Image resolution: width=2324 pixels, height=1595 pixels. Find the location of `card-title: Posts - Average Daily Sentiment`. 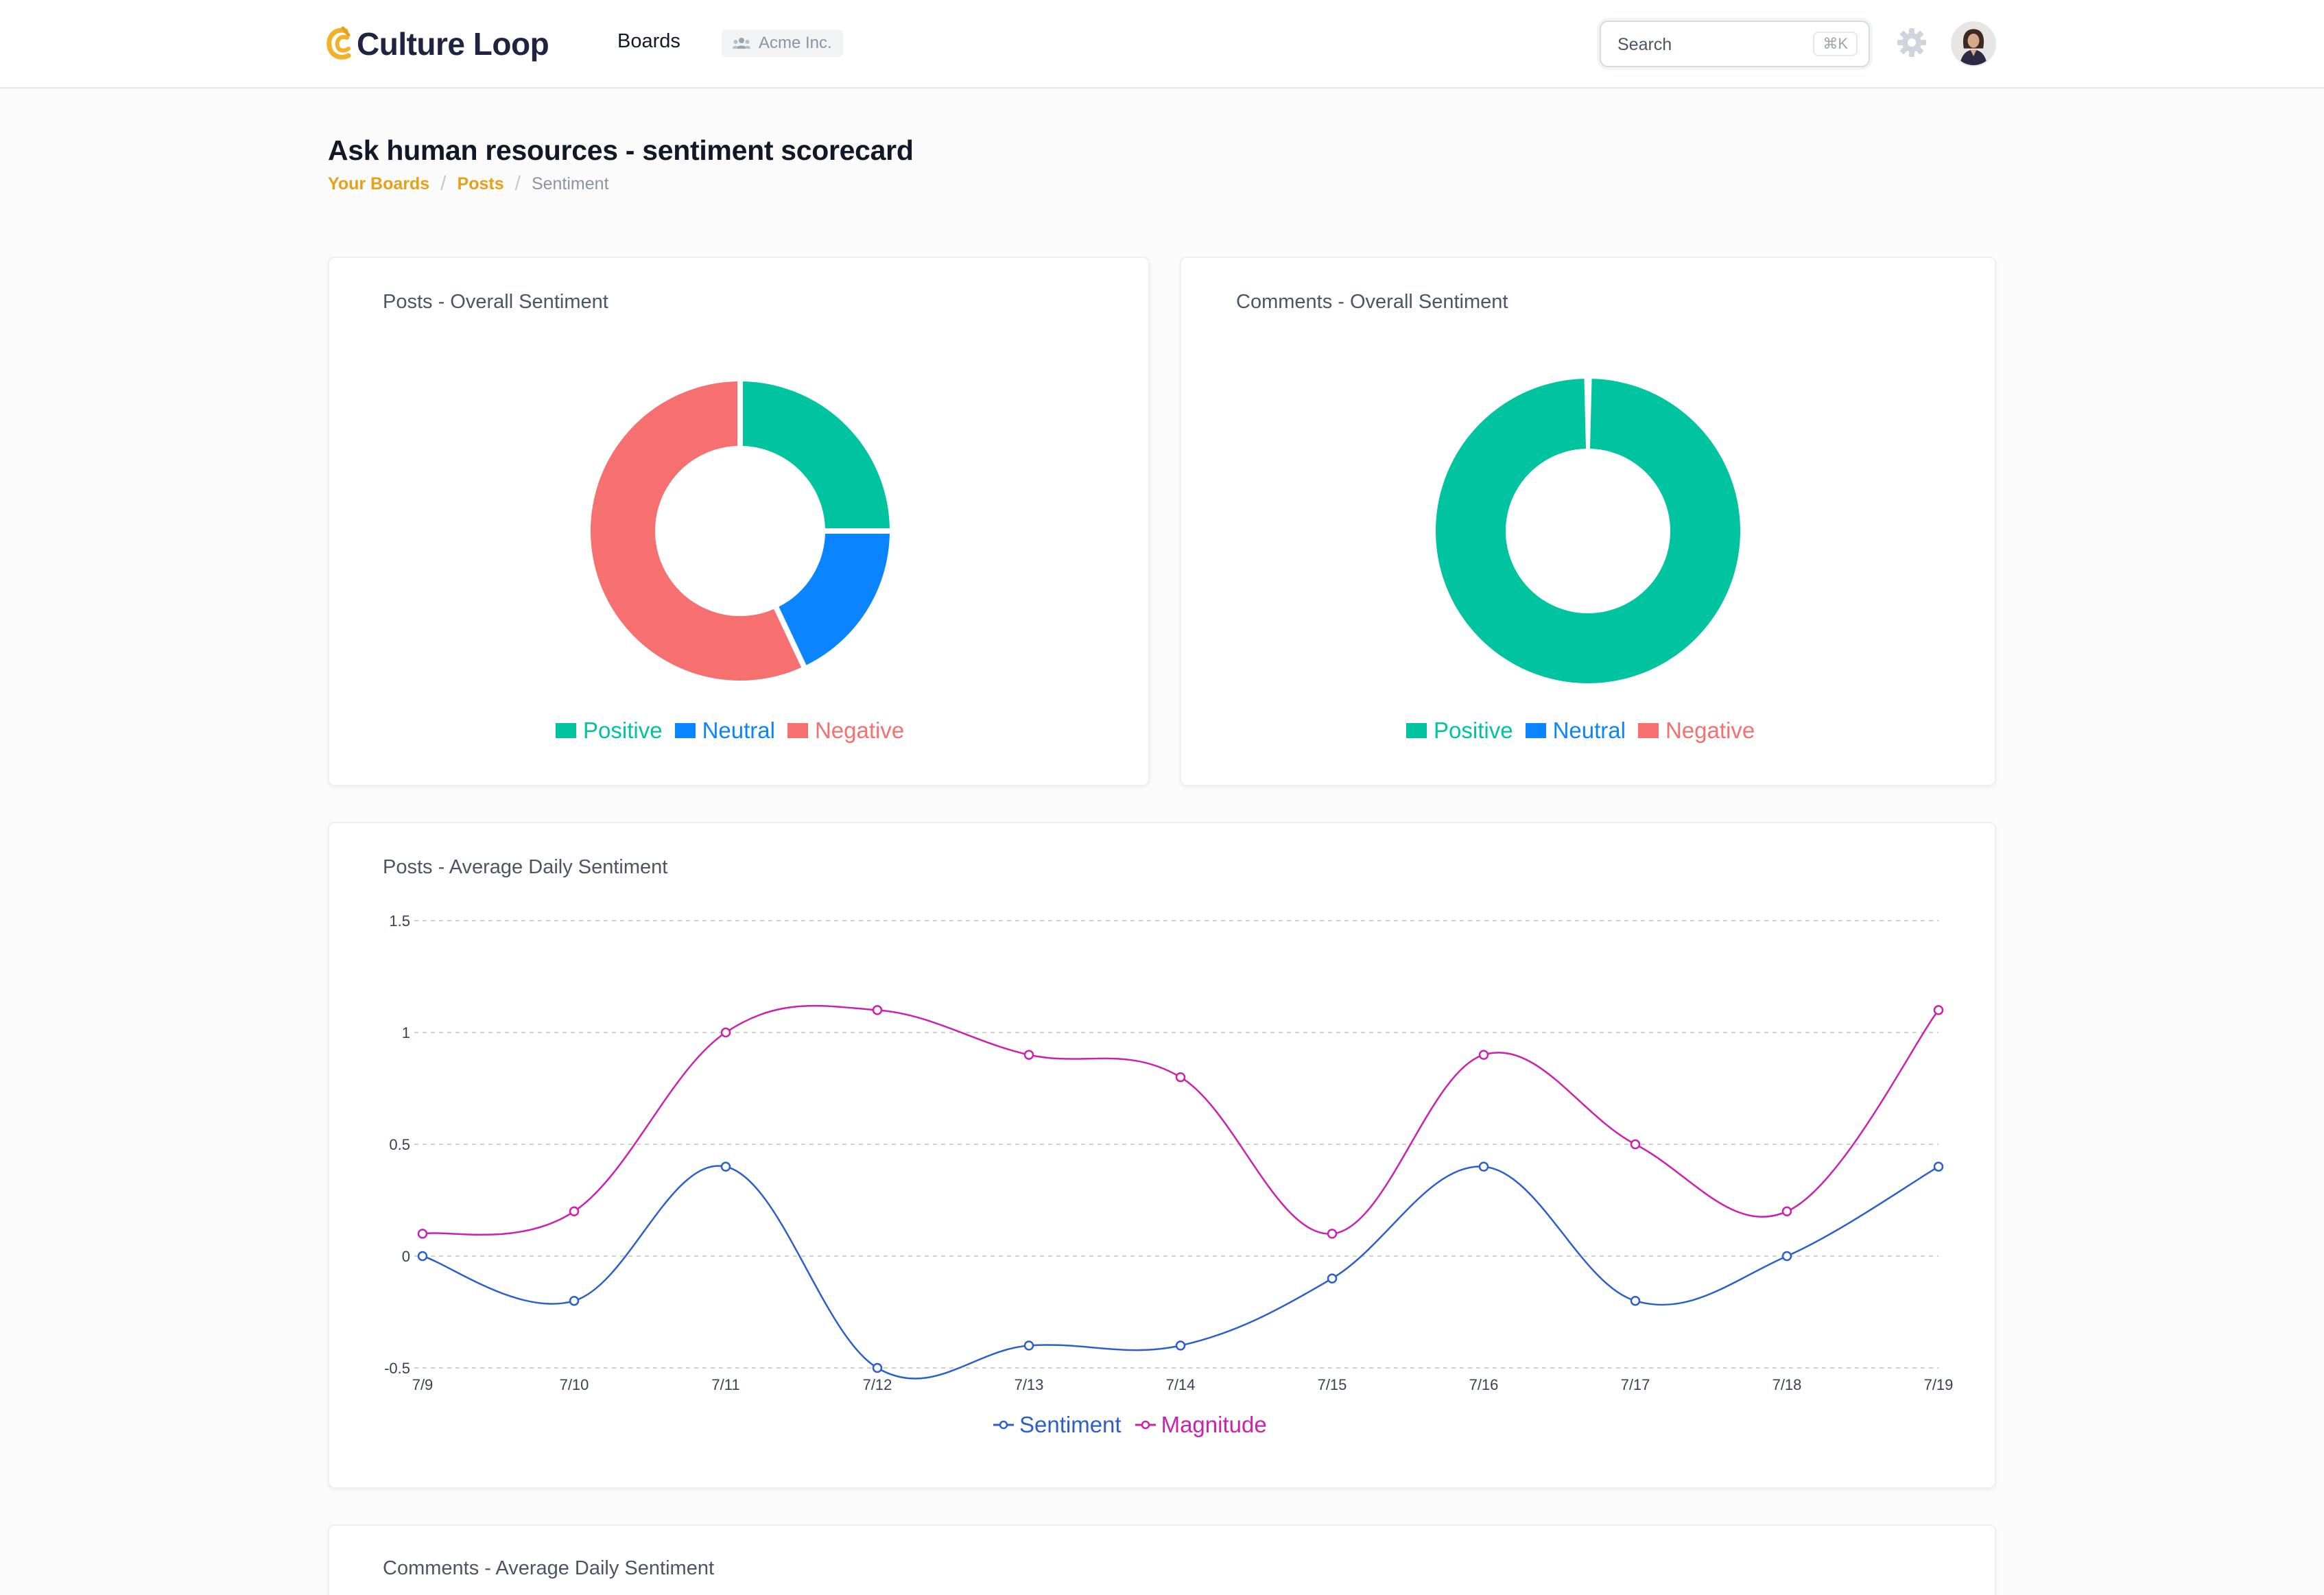

card-title: Posts - Average Daily Sentiment is located at coordinates (525, 867).